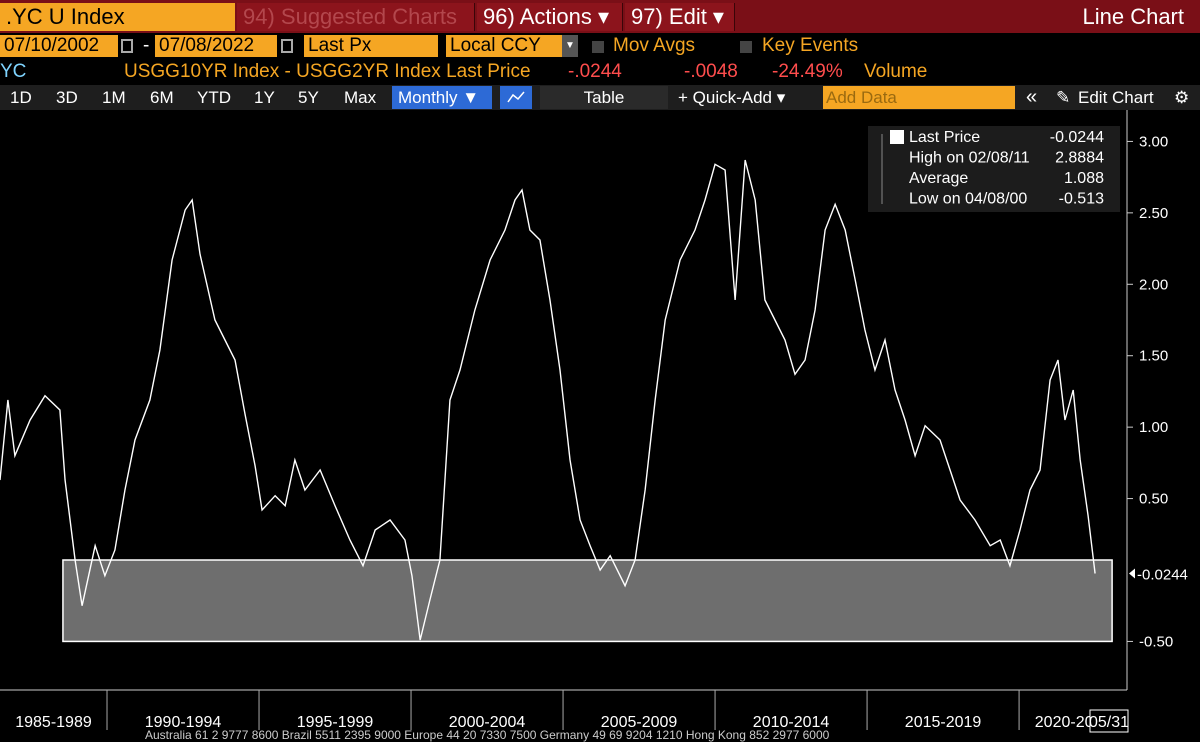 The height and width of the screenshot is (742, 1200). I want to click on x-tick-label: 2000-2004, so click(487, 722).